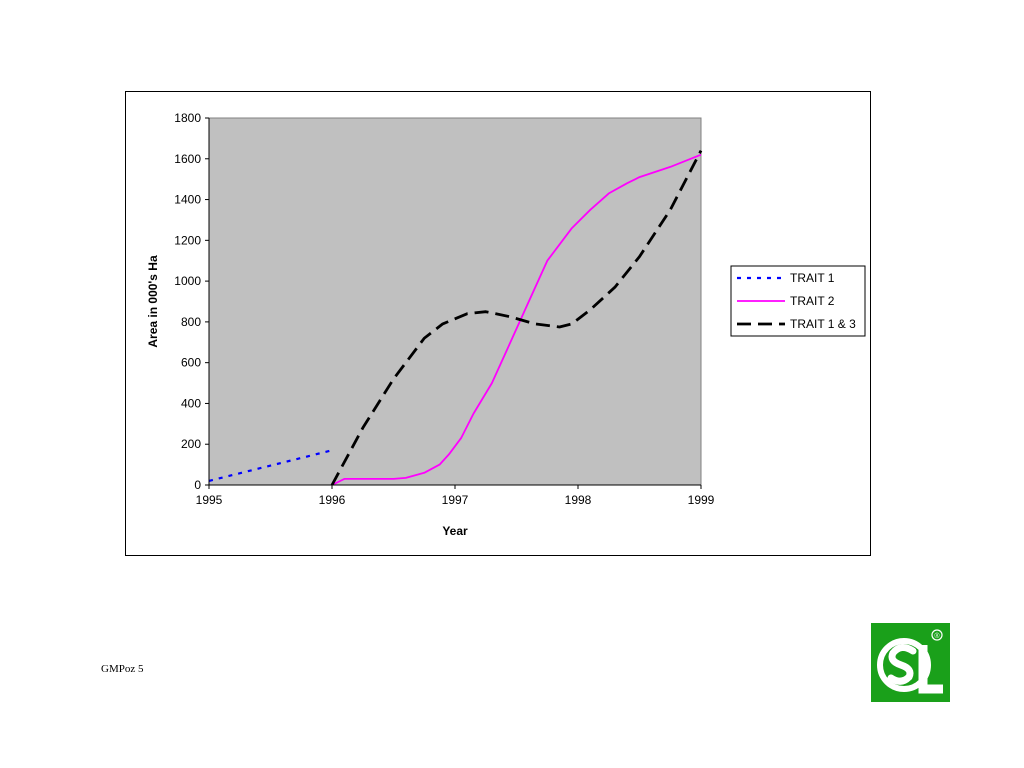  What do you see at coordinates (191, 363) in the screenshot?
I see `y-tick-label: 600` at bounding box center [191, 363].